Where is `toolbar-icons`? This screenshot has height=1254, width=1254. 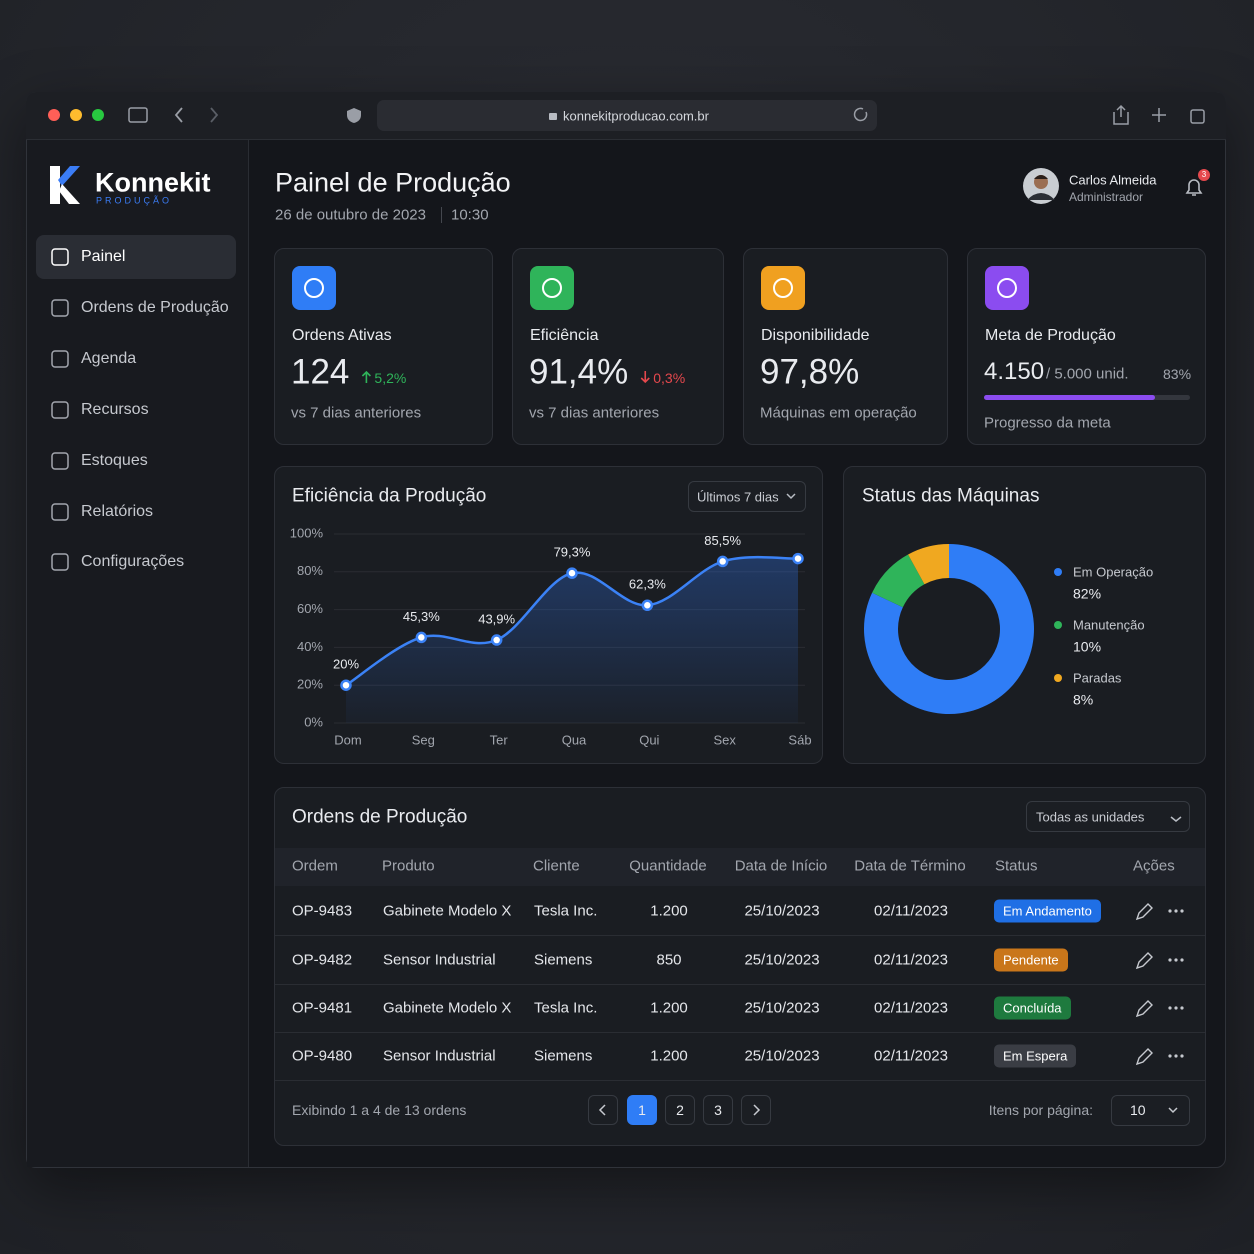
toolbar-icons is located at coordinates (626, 115).